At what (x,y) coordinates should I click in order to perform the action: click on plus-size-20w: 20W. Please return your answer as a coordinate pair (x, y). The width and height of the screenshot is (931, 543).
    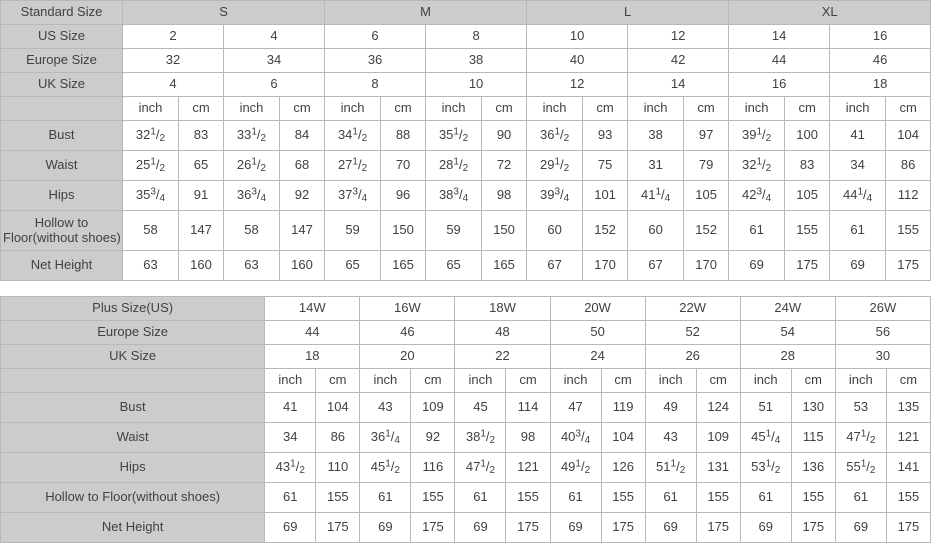
    Looking at the image, I should click on (597, 308).